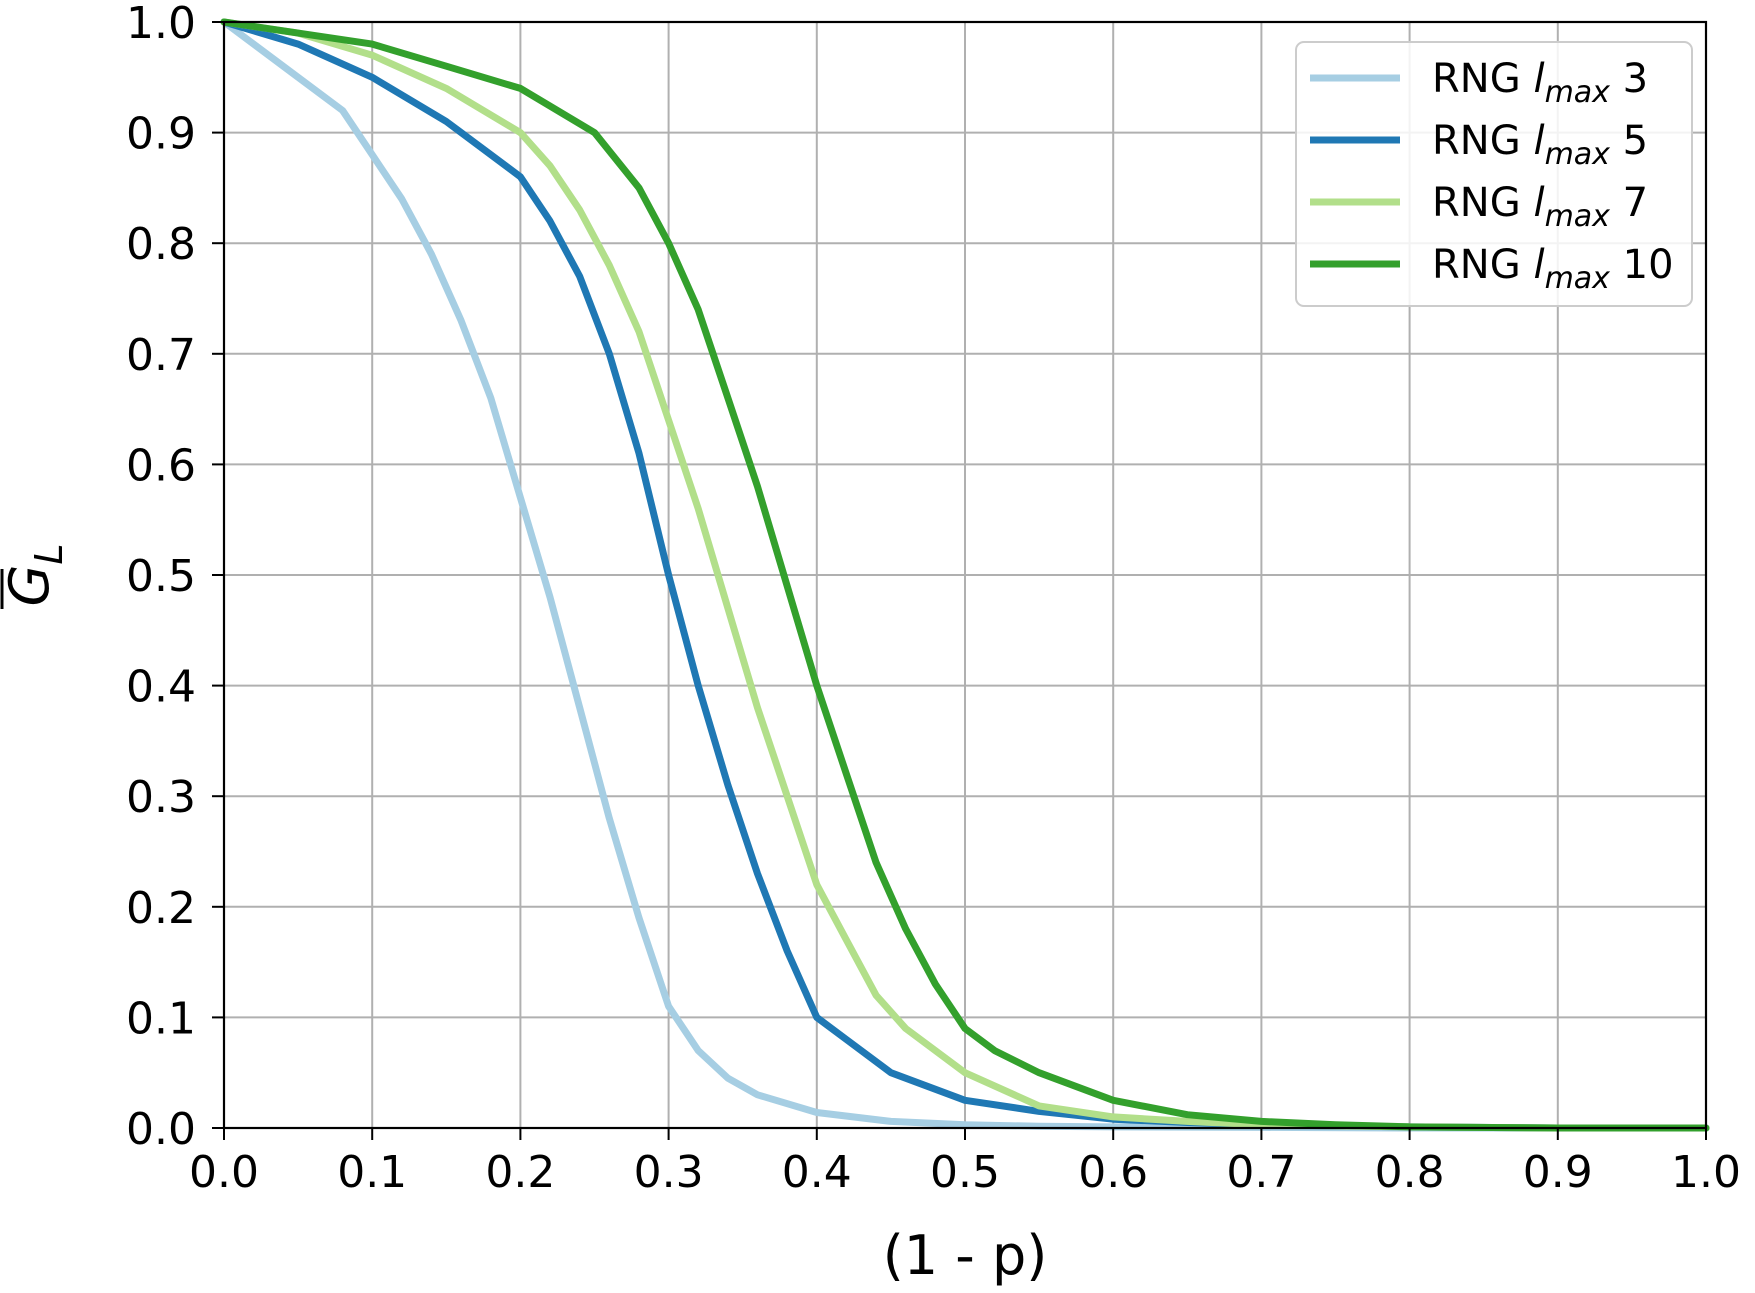  Describe the element at coordinates (1706, 1172) in the screenshot. I see `x-tick-label: 1.0` at that location.